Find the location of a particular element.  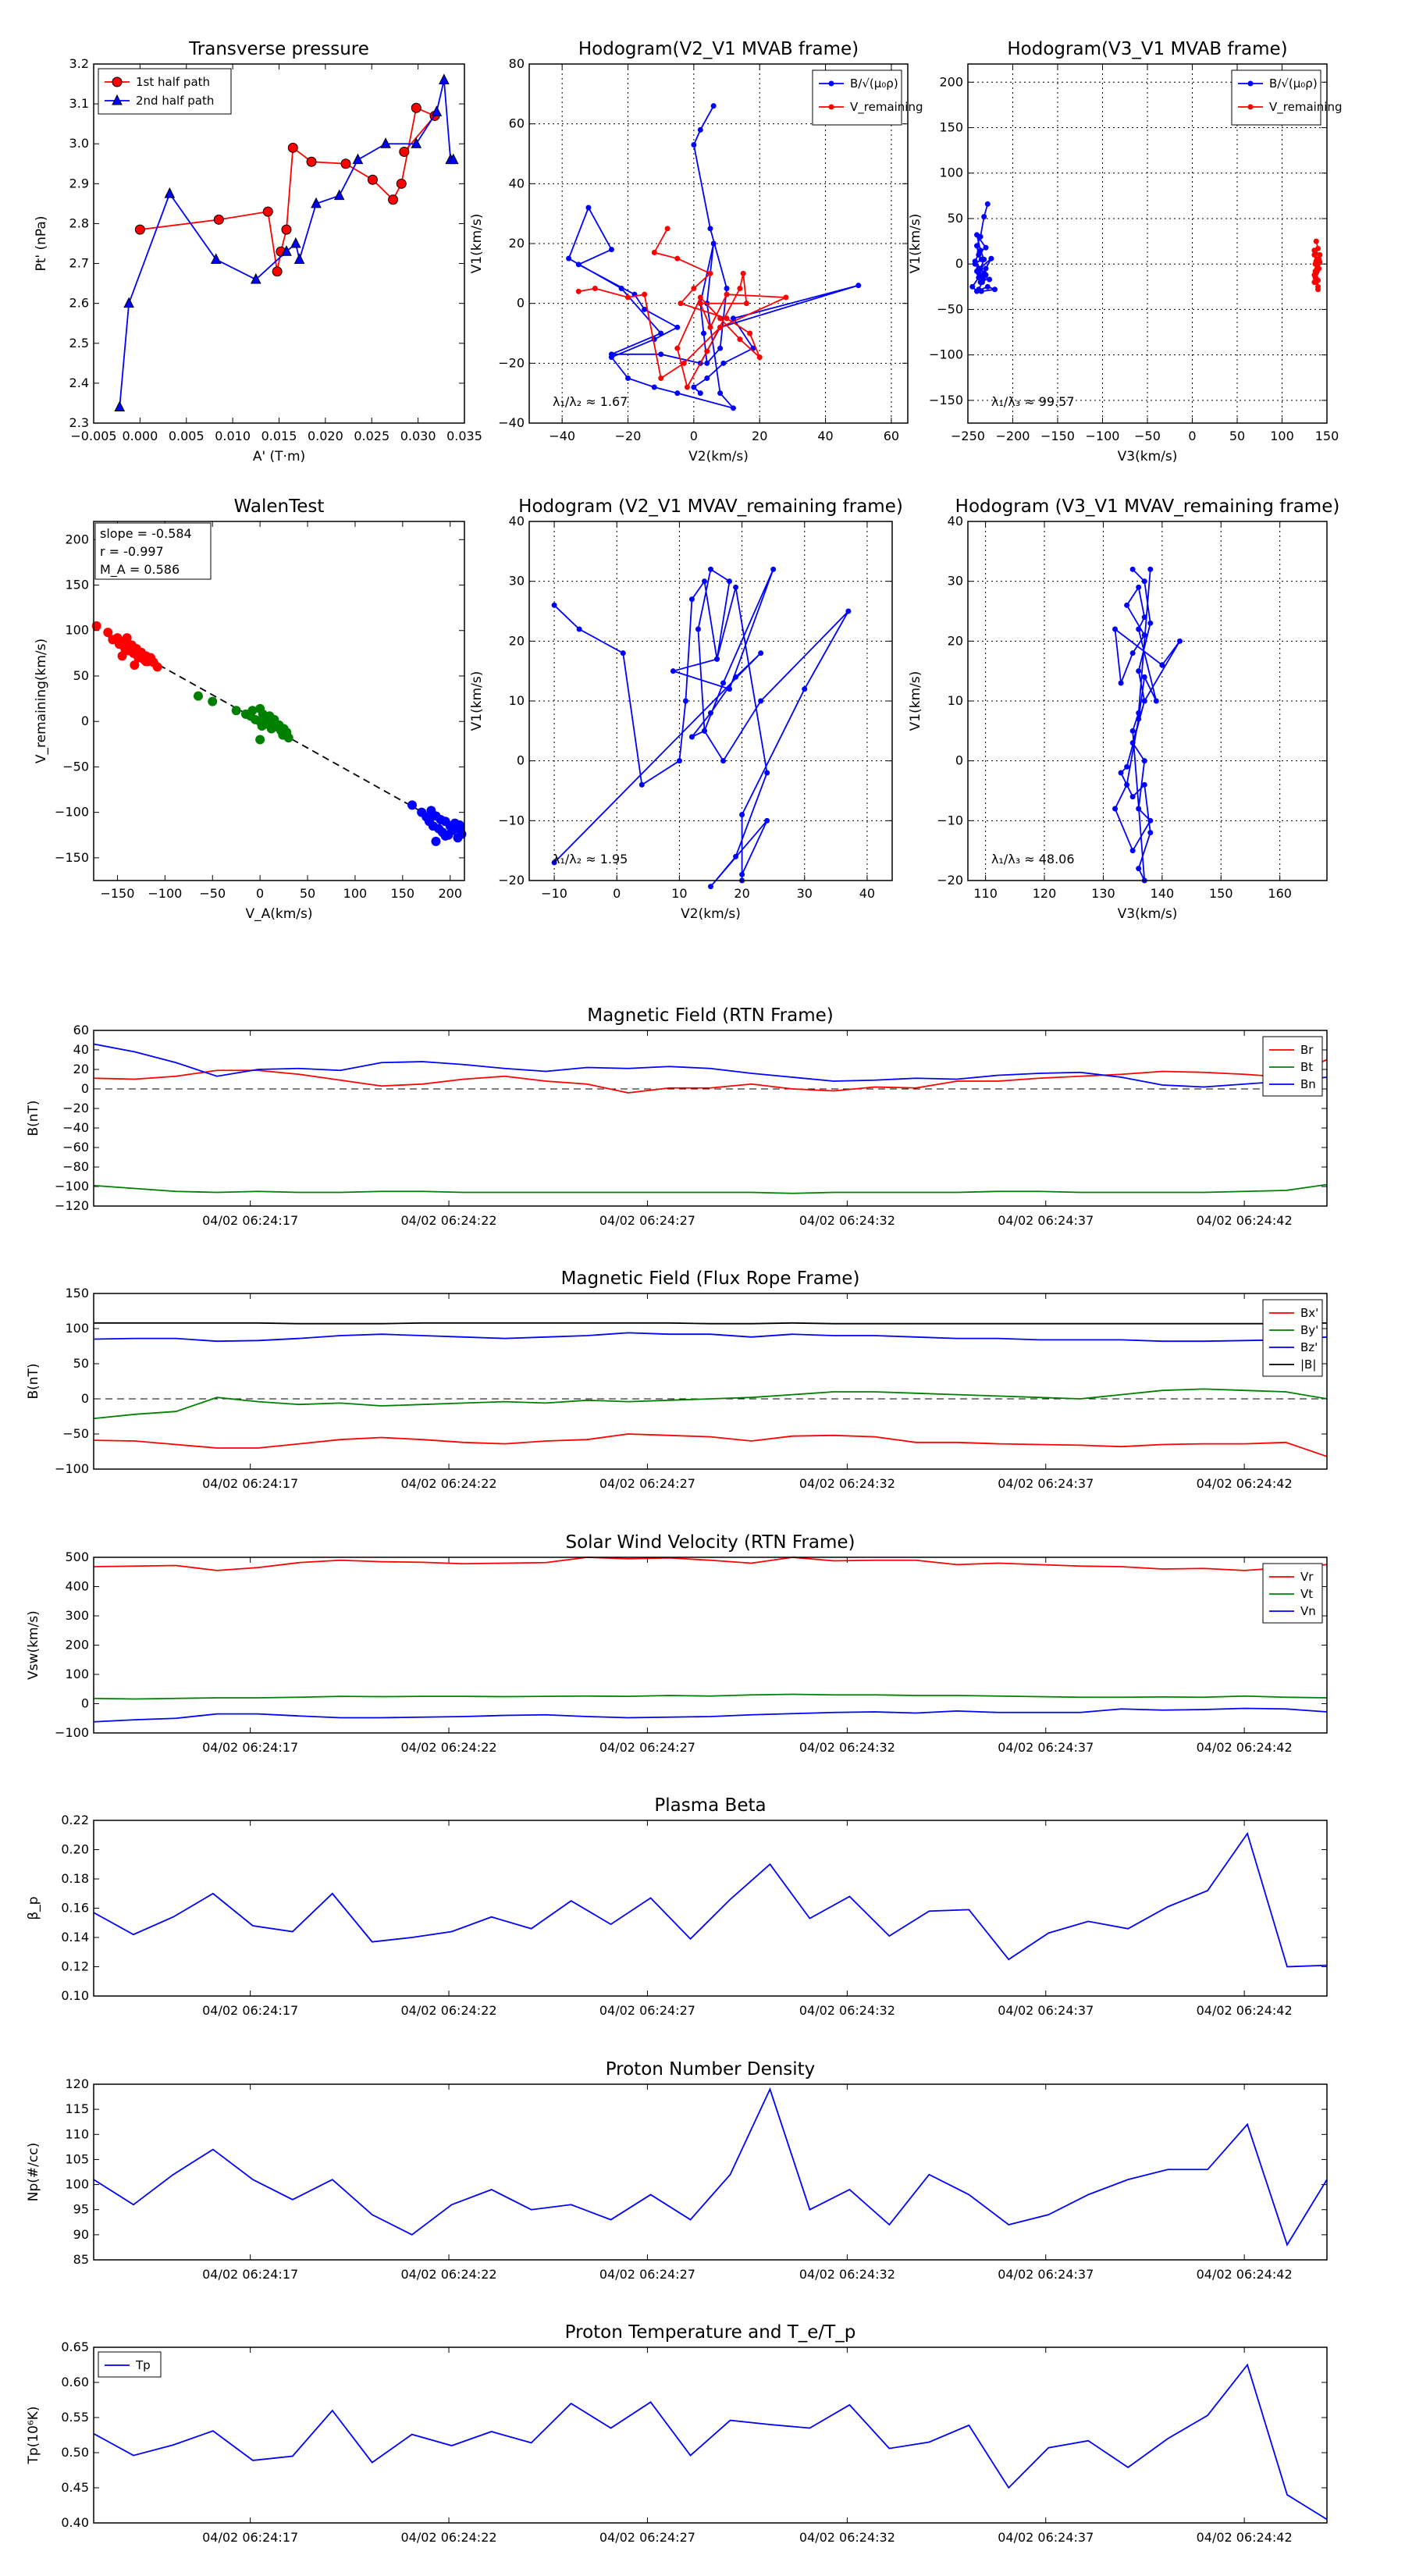

legend-label: B/√(μ₀ρ) is located at coordinates (1293, 83).